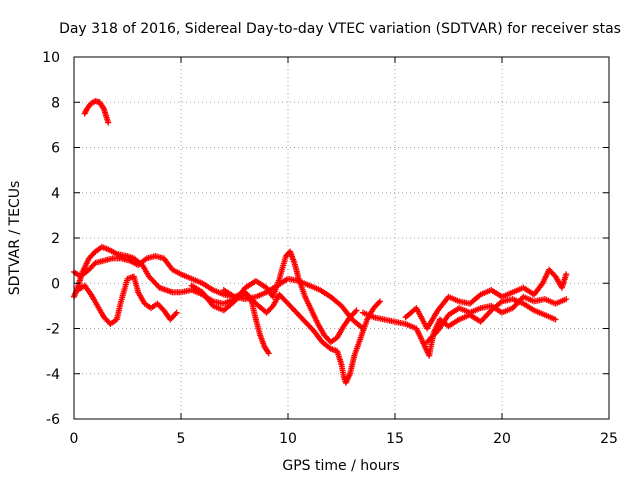 This screenshot has width=640, height=480. What do you see at coordinates (288, 439) in the screenshot?
I see `x-tick-label: 10` at bounding box center [288, 439].